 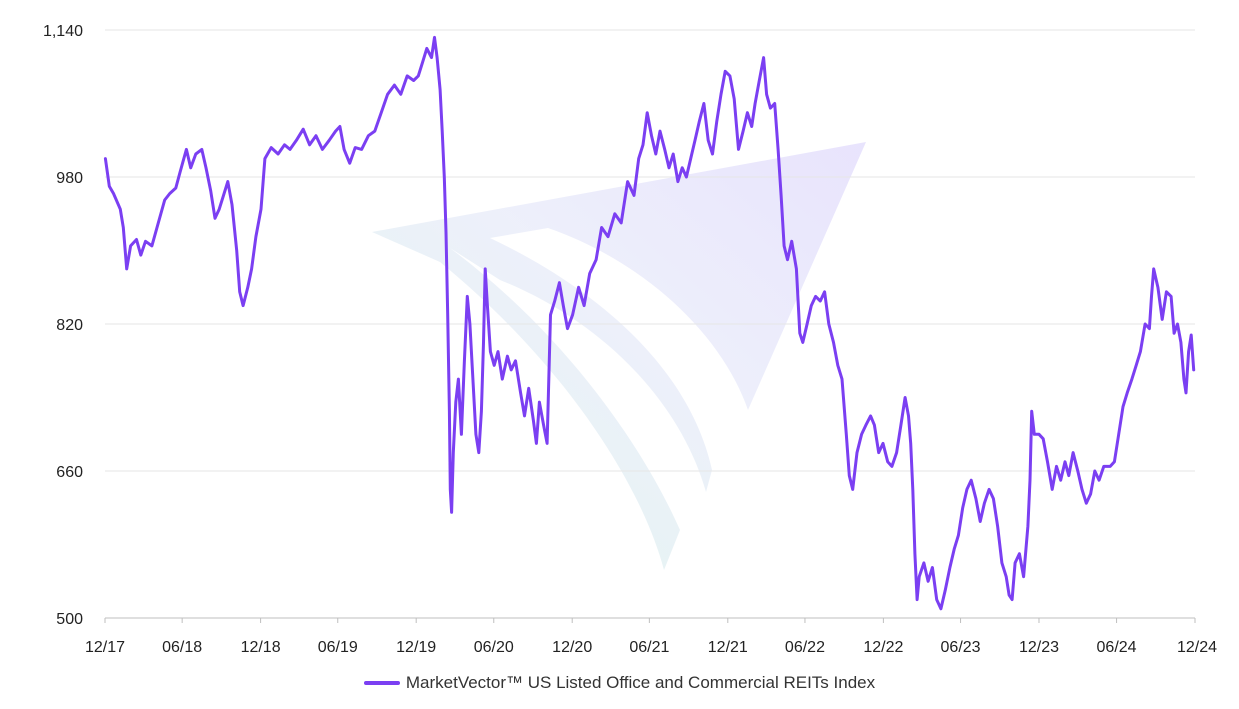 What do you see at coordinates (69, 178) in the screenshot?
I see `y-tick-label: 980` at bounding box center [69, 178].